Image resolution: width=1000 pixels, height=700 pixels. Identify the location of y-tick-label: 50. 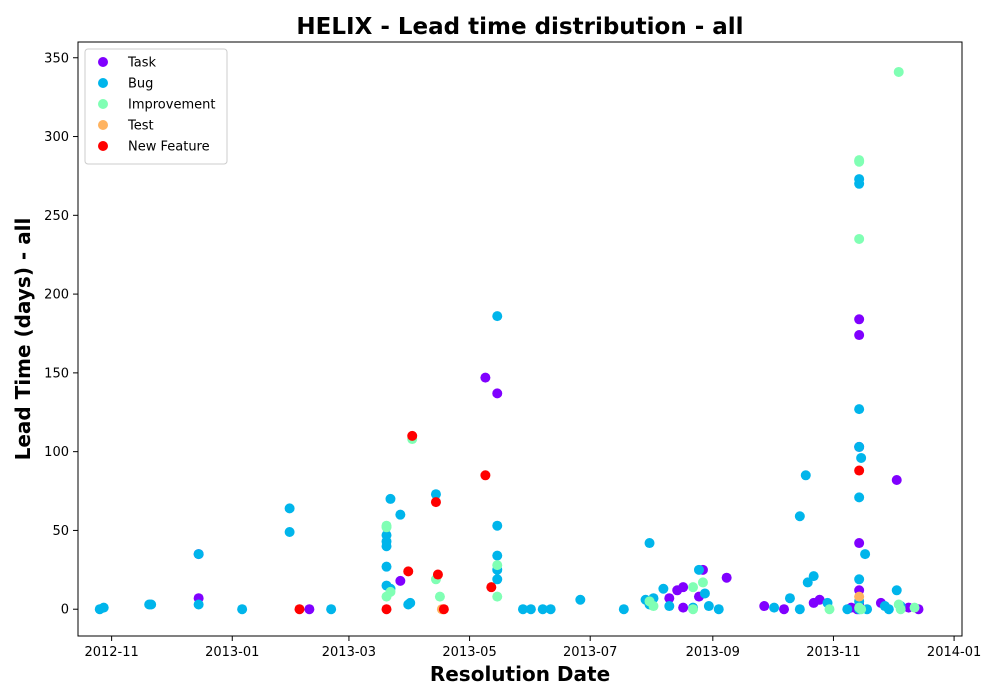
(60, 531).